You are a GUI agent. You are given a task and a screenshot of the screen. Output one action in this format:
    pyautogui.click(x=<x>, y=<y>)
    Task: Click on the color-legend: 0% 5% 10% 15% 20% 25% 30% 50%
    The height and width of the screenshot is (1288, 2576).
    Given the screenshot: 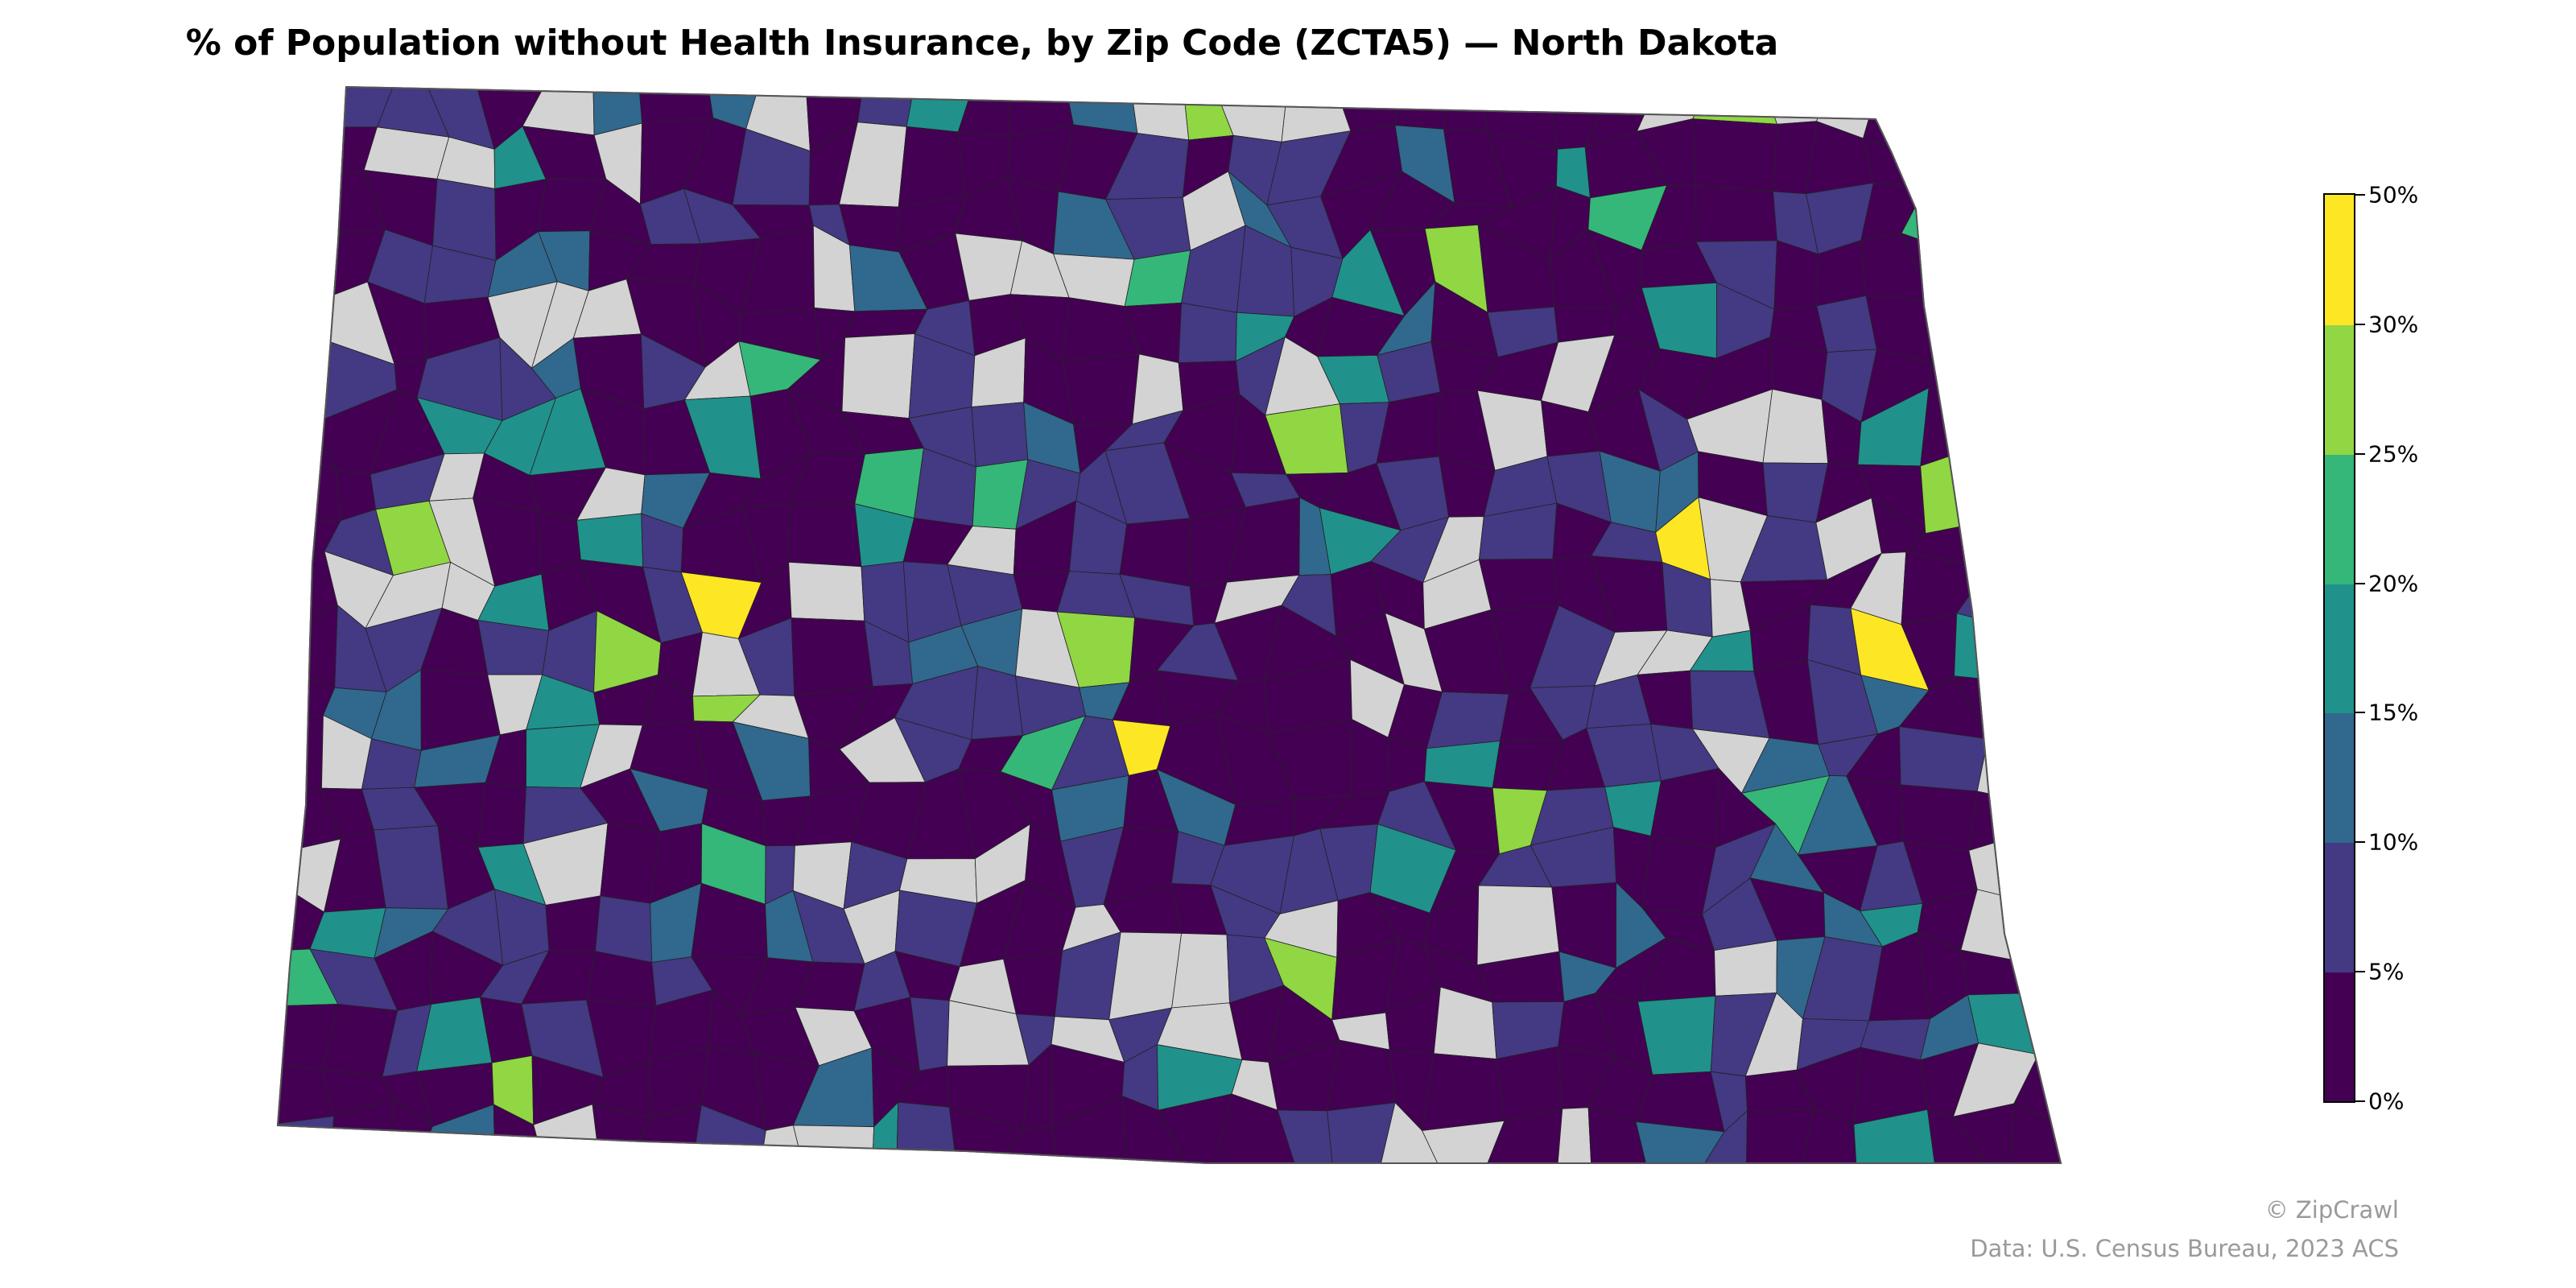 What is the action you would take?
    pyautogui.click(x=2382, y=648)
    